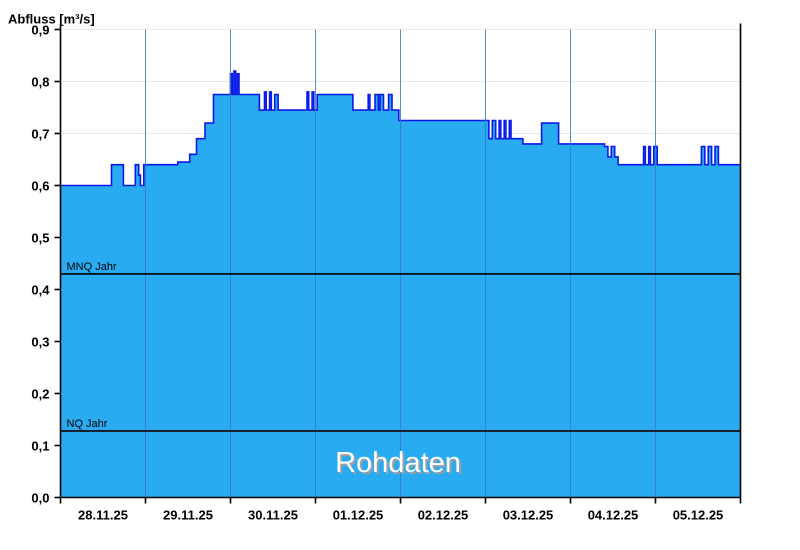  What do you see at coordinates (40, 446) in the screenshot?
I see `y-axis-tick-label: 0,1` at bounding box center [40, 446].